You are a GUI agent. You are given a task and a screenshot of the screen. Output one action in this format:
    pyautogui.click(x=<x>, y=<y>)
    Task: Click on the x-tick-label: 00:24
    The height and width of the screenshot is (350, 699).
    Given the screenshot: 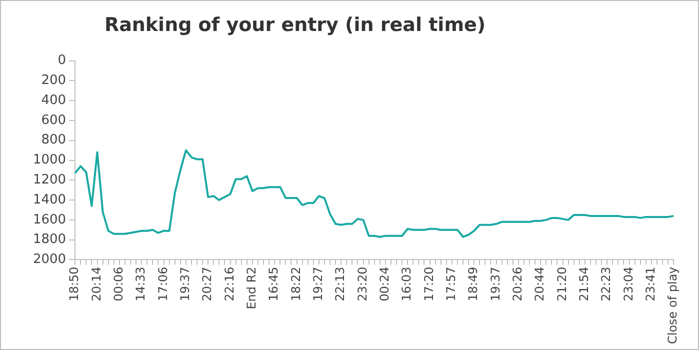 What is the action you would take?
    pyautogui.click(x=385, y=284)
    